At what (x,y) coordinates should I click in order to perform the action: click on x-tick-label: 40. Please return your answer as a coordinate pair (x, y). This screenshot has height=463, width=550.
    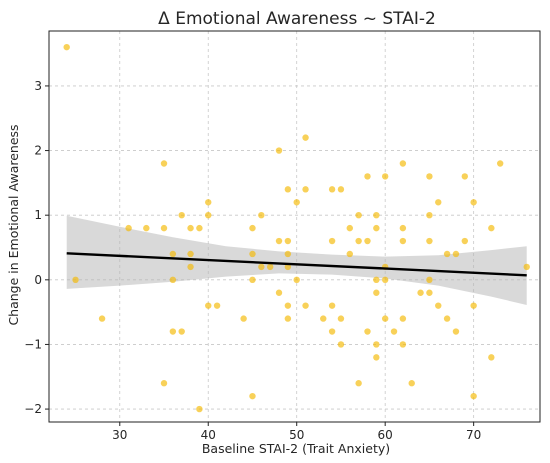
    Looking at the image, I should click on (208, 435).